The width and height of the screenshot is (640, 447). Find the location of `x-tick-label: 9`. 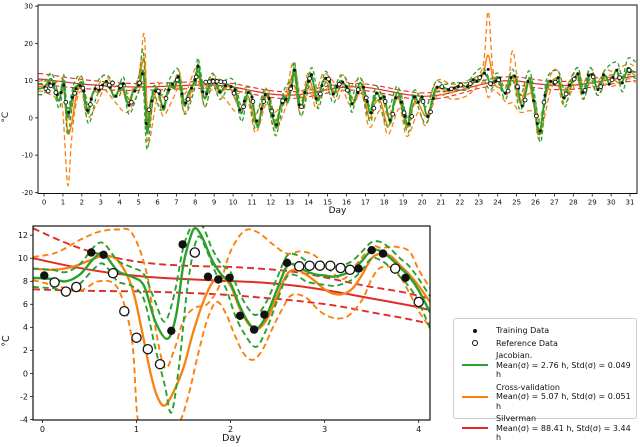

x-tick-label: 9 is located at coordinates (214, 203).